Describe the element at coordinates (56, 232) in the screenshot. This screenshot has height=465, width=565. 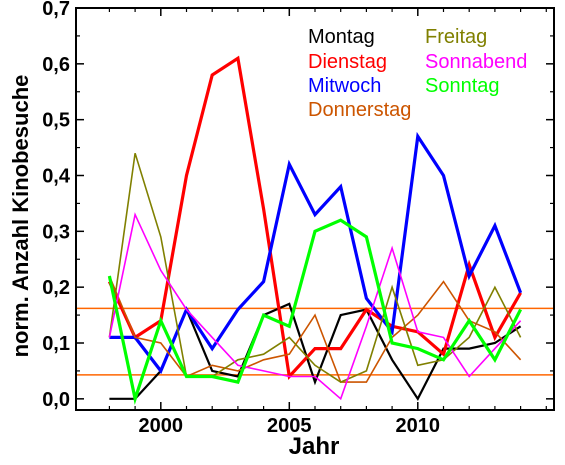
I see `y-tick-label: 0,3` at that location.